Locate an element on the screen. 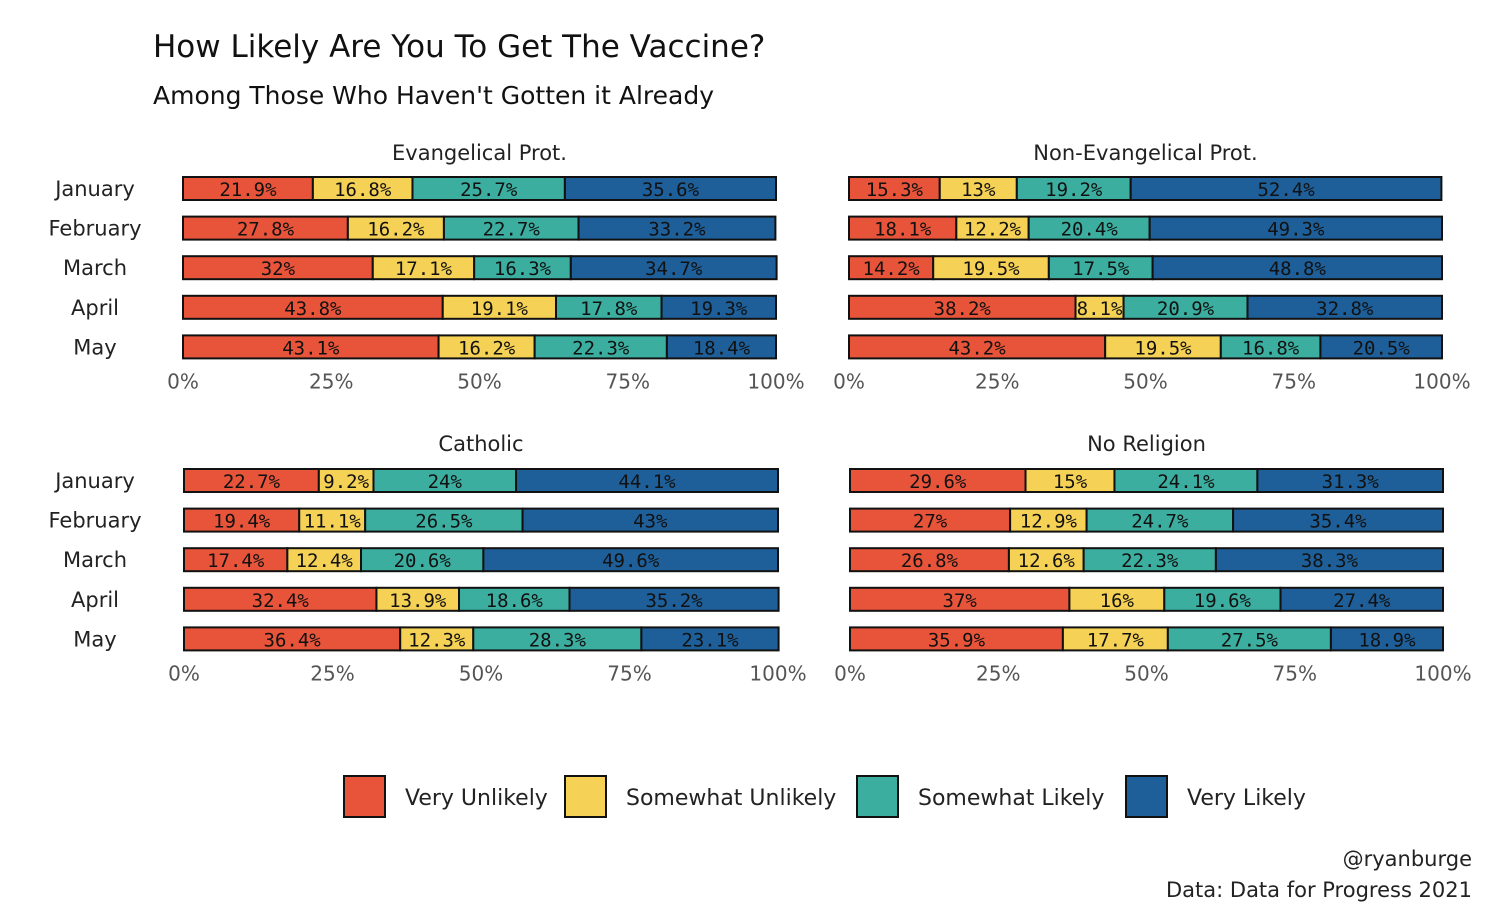 This screenshot has width=1500, height=911. caption-author: @ryanburge is located at coordinates (1407, 859).